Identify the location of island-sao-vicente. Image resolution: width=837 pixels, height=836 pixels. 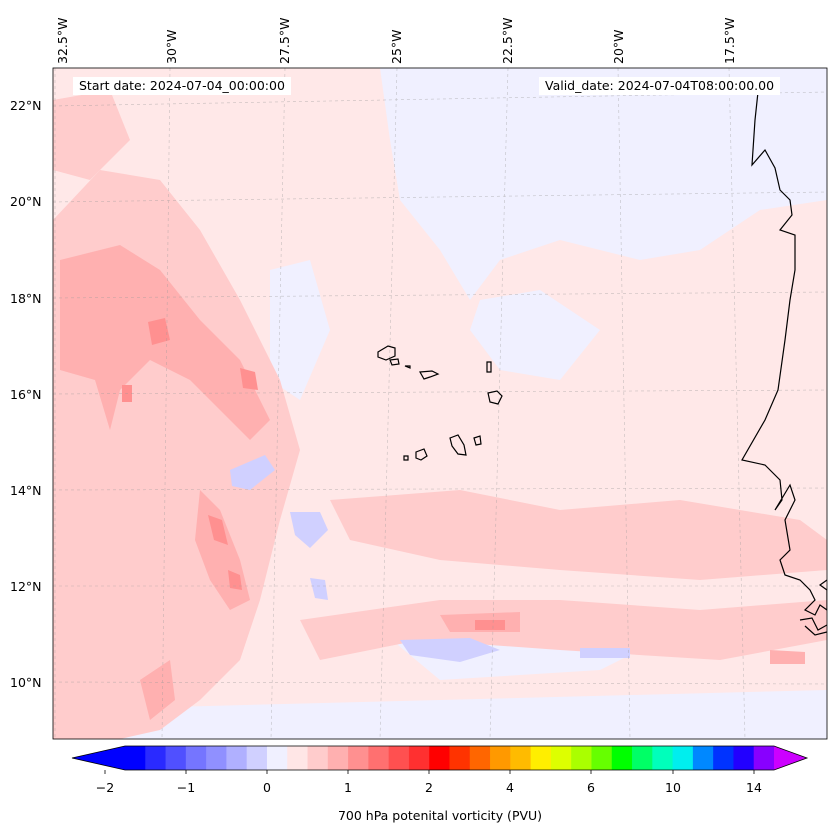
(394, 362).